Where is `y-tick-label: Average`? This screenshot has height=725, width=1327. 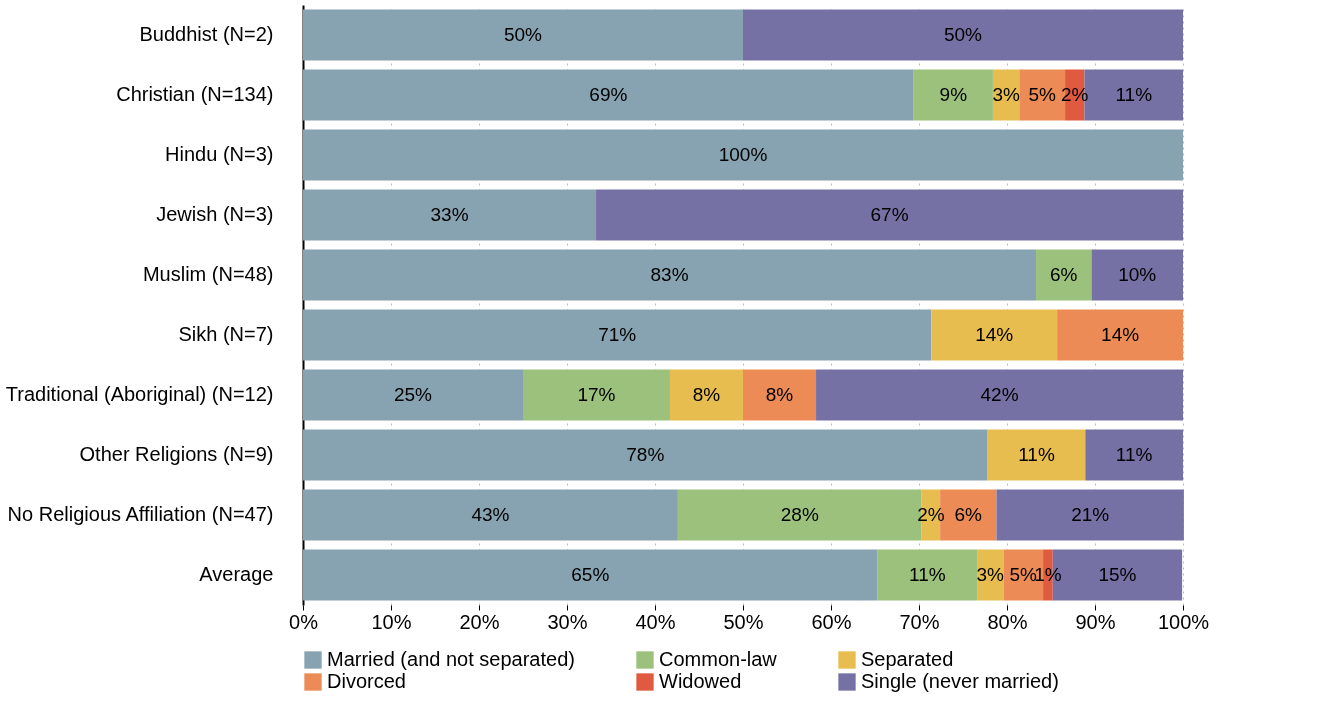
y-tick-label: Average is located at coordinates (236, 574).